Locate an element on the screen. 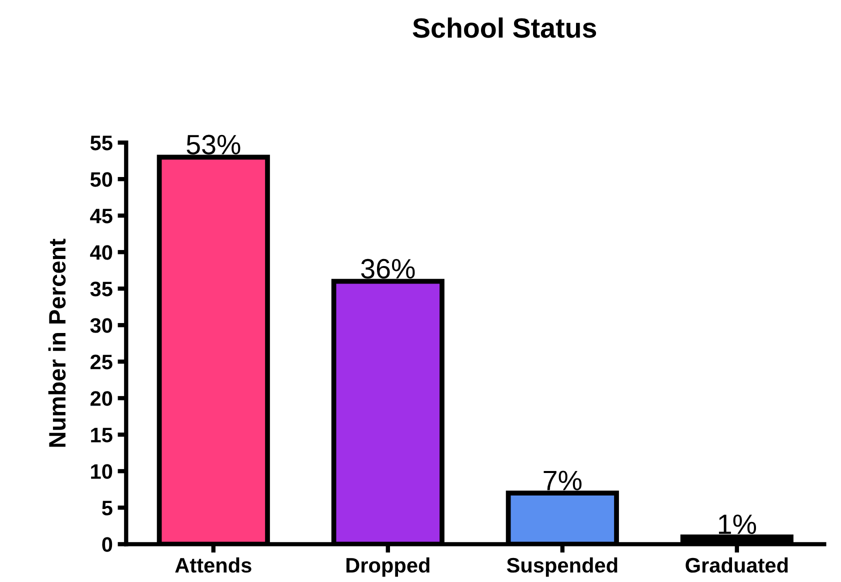 This screenshot has width=841, height=582. y-tick-label: 40 is located at coordinates (101, 252).